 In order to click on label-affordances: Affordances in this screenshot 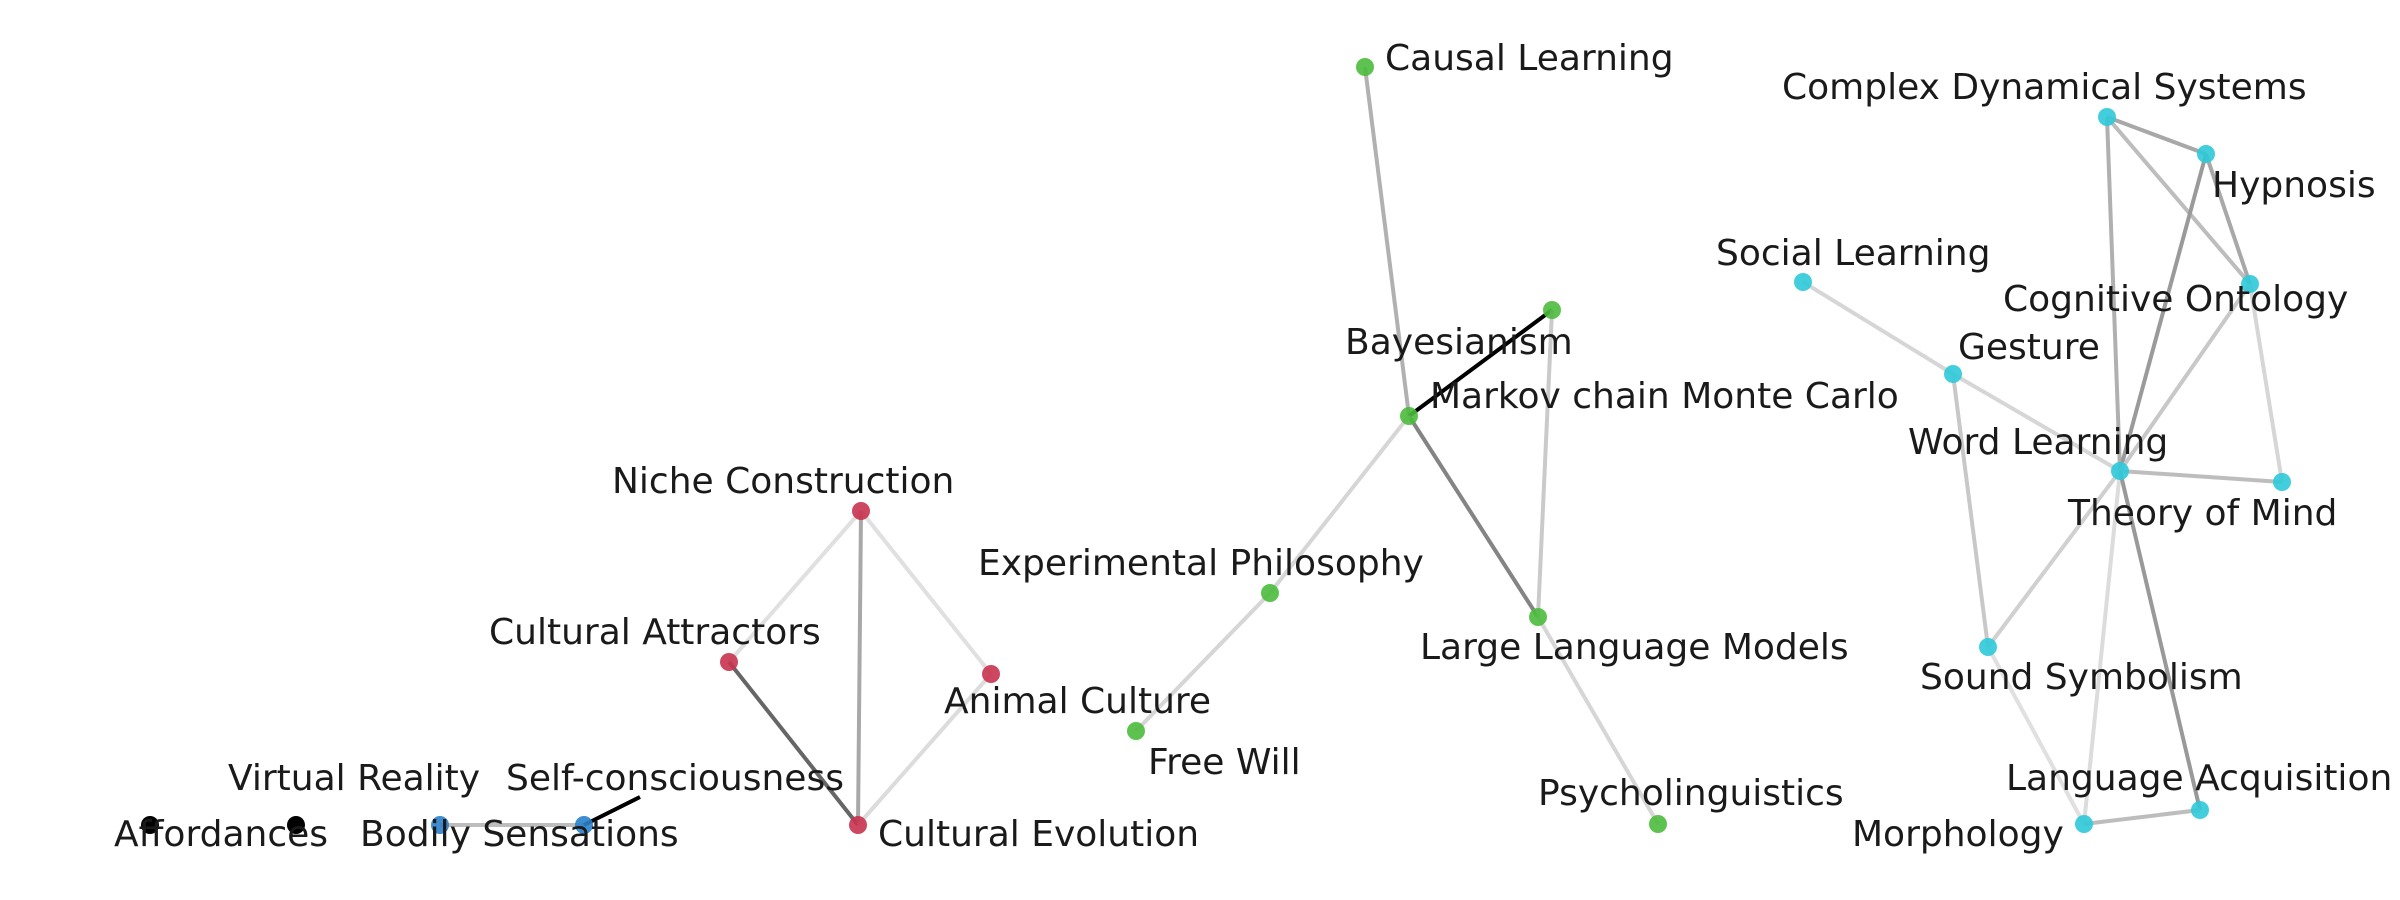, I will do `click(221, 834)`.